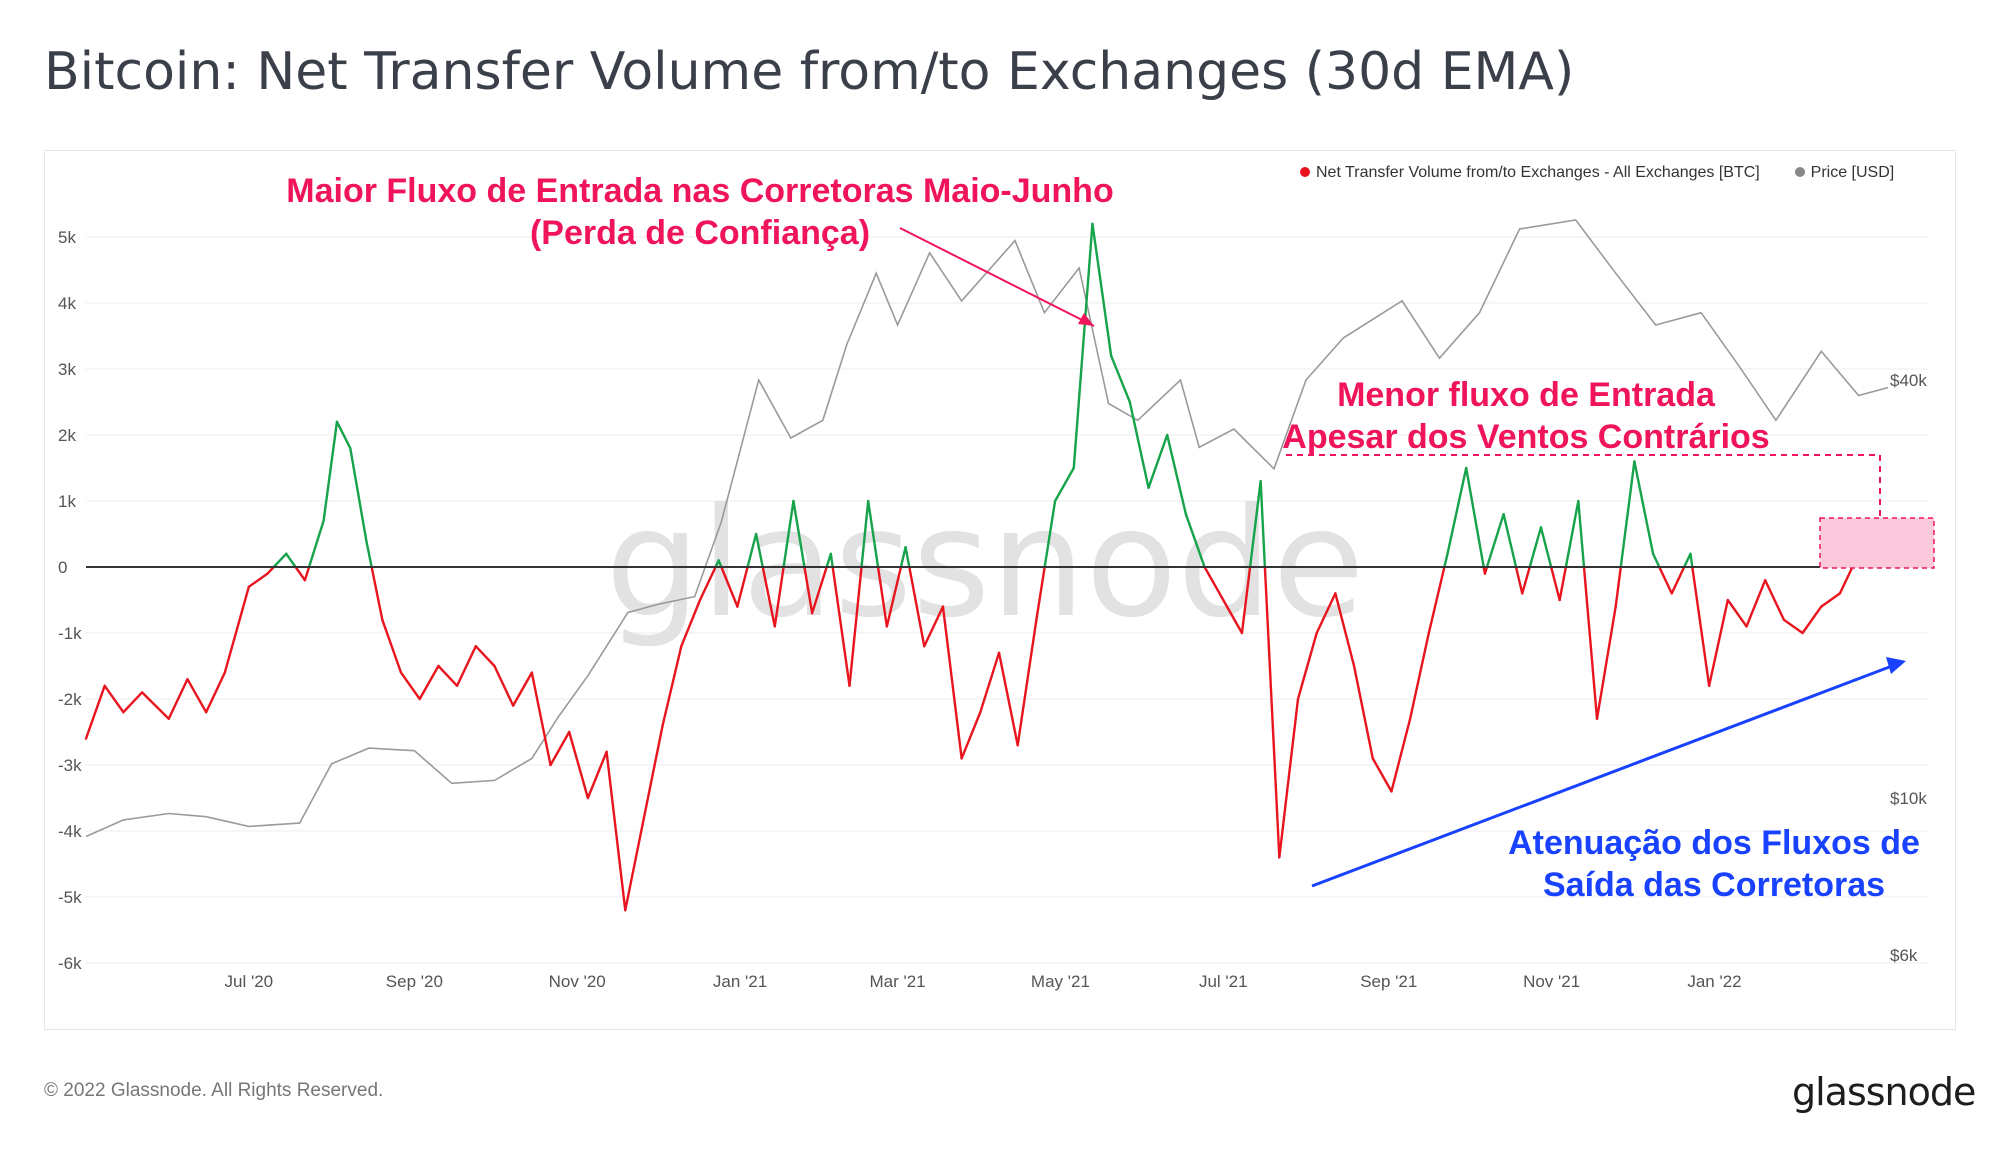 The height and width of the screenshot is (1152, 2000). Describe the element at coordinates (1388, 981) in the screenshot. I see `x-tick-label: Sep '21` at that location.